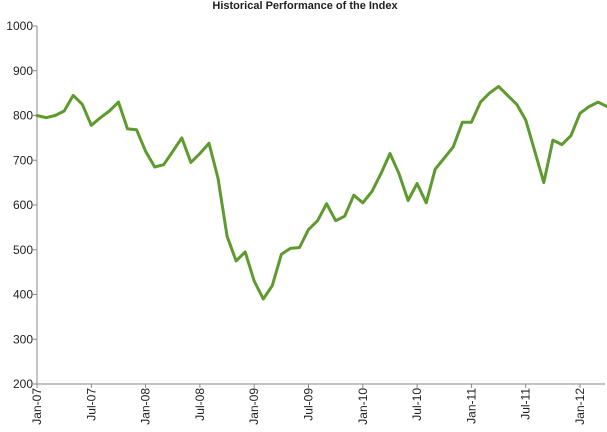 This screenshot has width=607, height=432. I want to click on y-tick-label: 1000, so click(19, 26).